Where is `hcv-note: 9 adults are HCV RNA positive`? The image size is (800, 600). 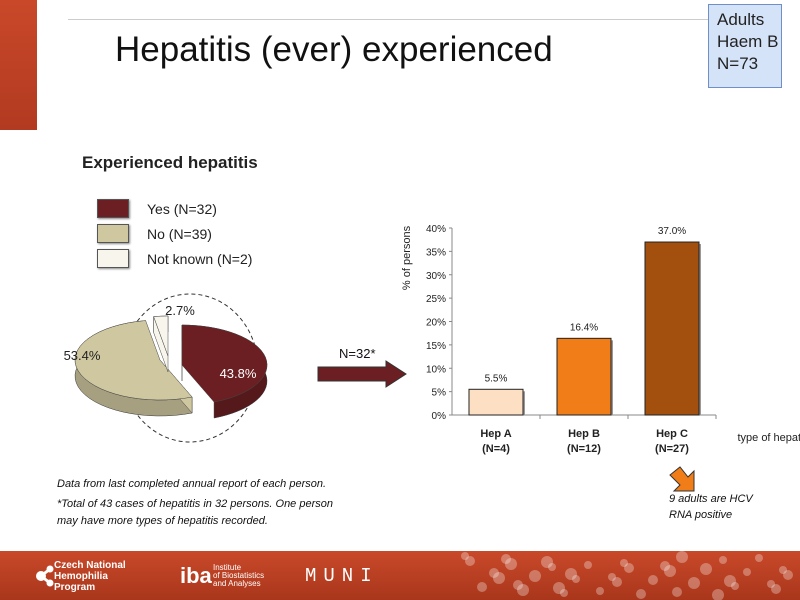 hcv-note: 9 adults are HCV RNA positive is located at coordinates (711, 507).